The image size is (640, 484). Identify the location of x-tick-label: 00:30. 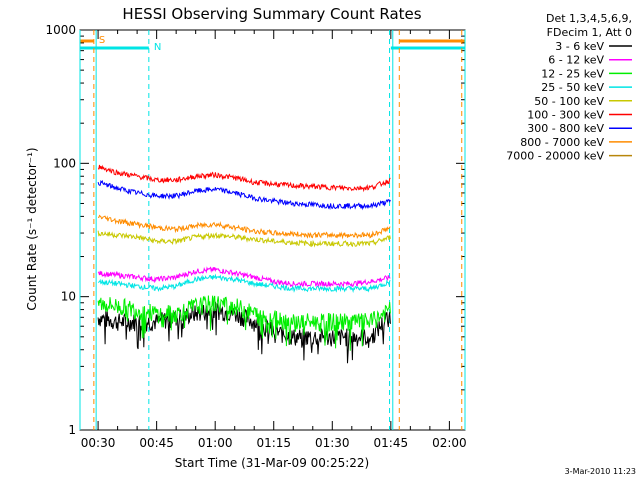
(98, 443).